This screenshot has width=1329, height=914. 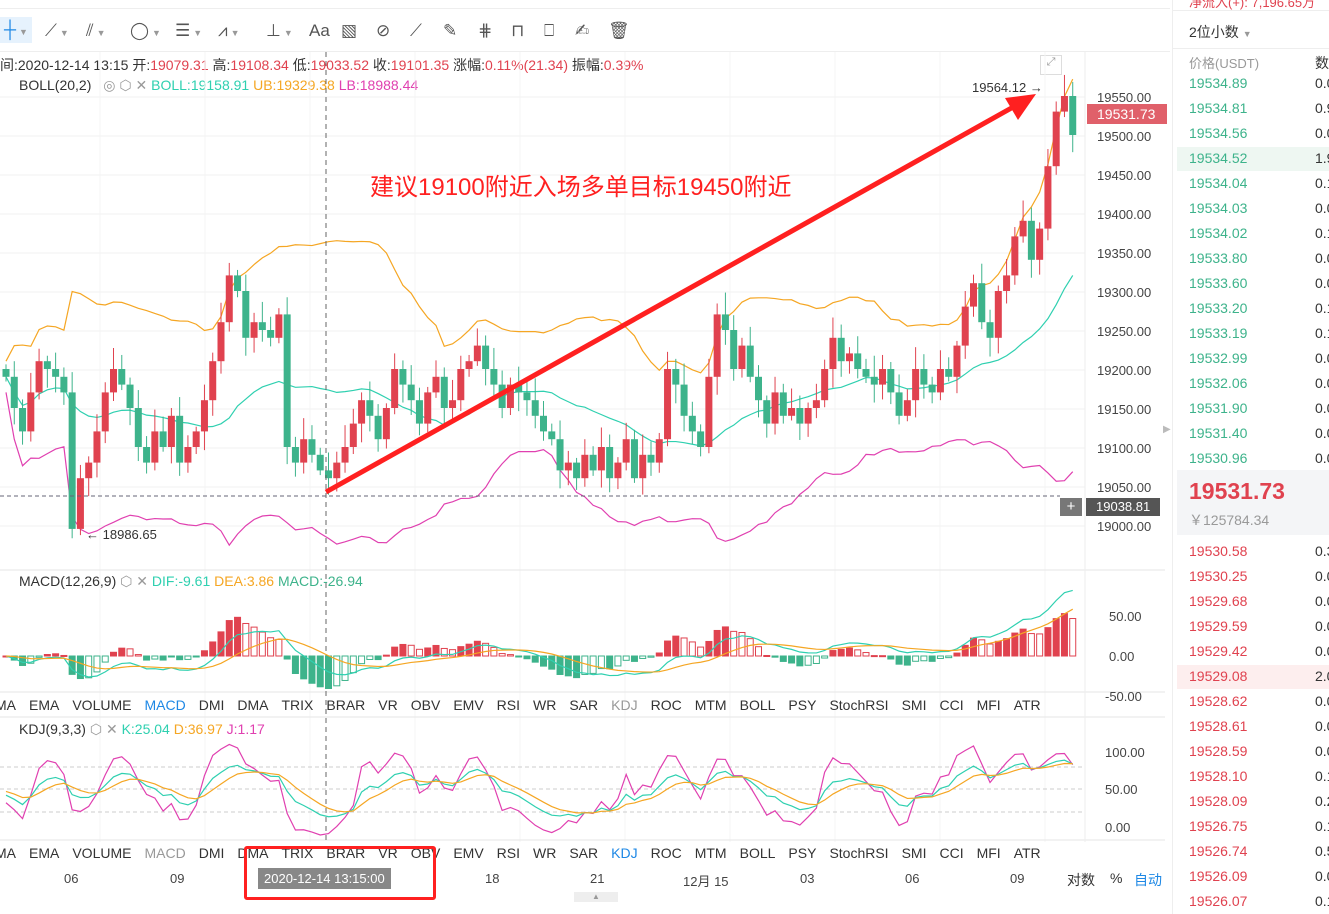 I want to click on ask-price: 19534.56, so click(x=1218, y=133).